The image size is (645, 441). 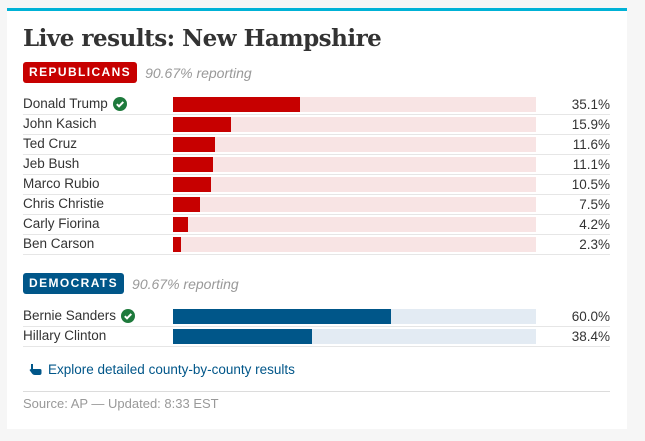 I want to click on candidate-name: John Kasich, so click(x=60, y=123).